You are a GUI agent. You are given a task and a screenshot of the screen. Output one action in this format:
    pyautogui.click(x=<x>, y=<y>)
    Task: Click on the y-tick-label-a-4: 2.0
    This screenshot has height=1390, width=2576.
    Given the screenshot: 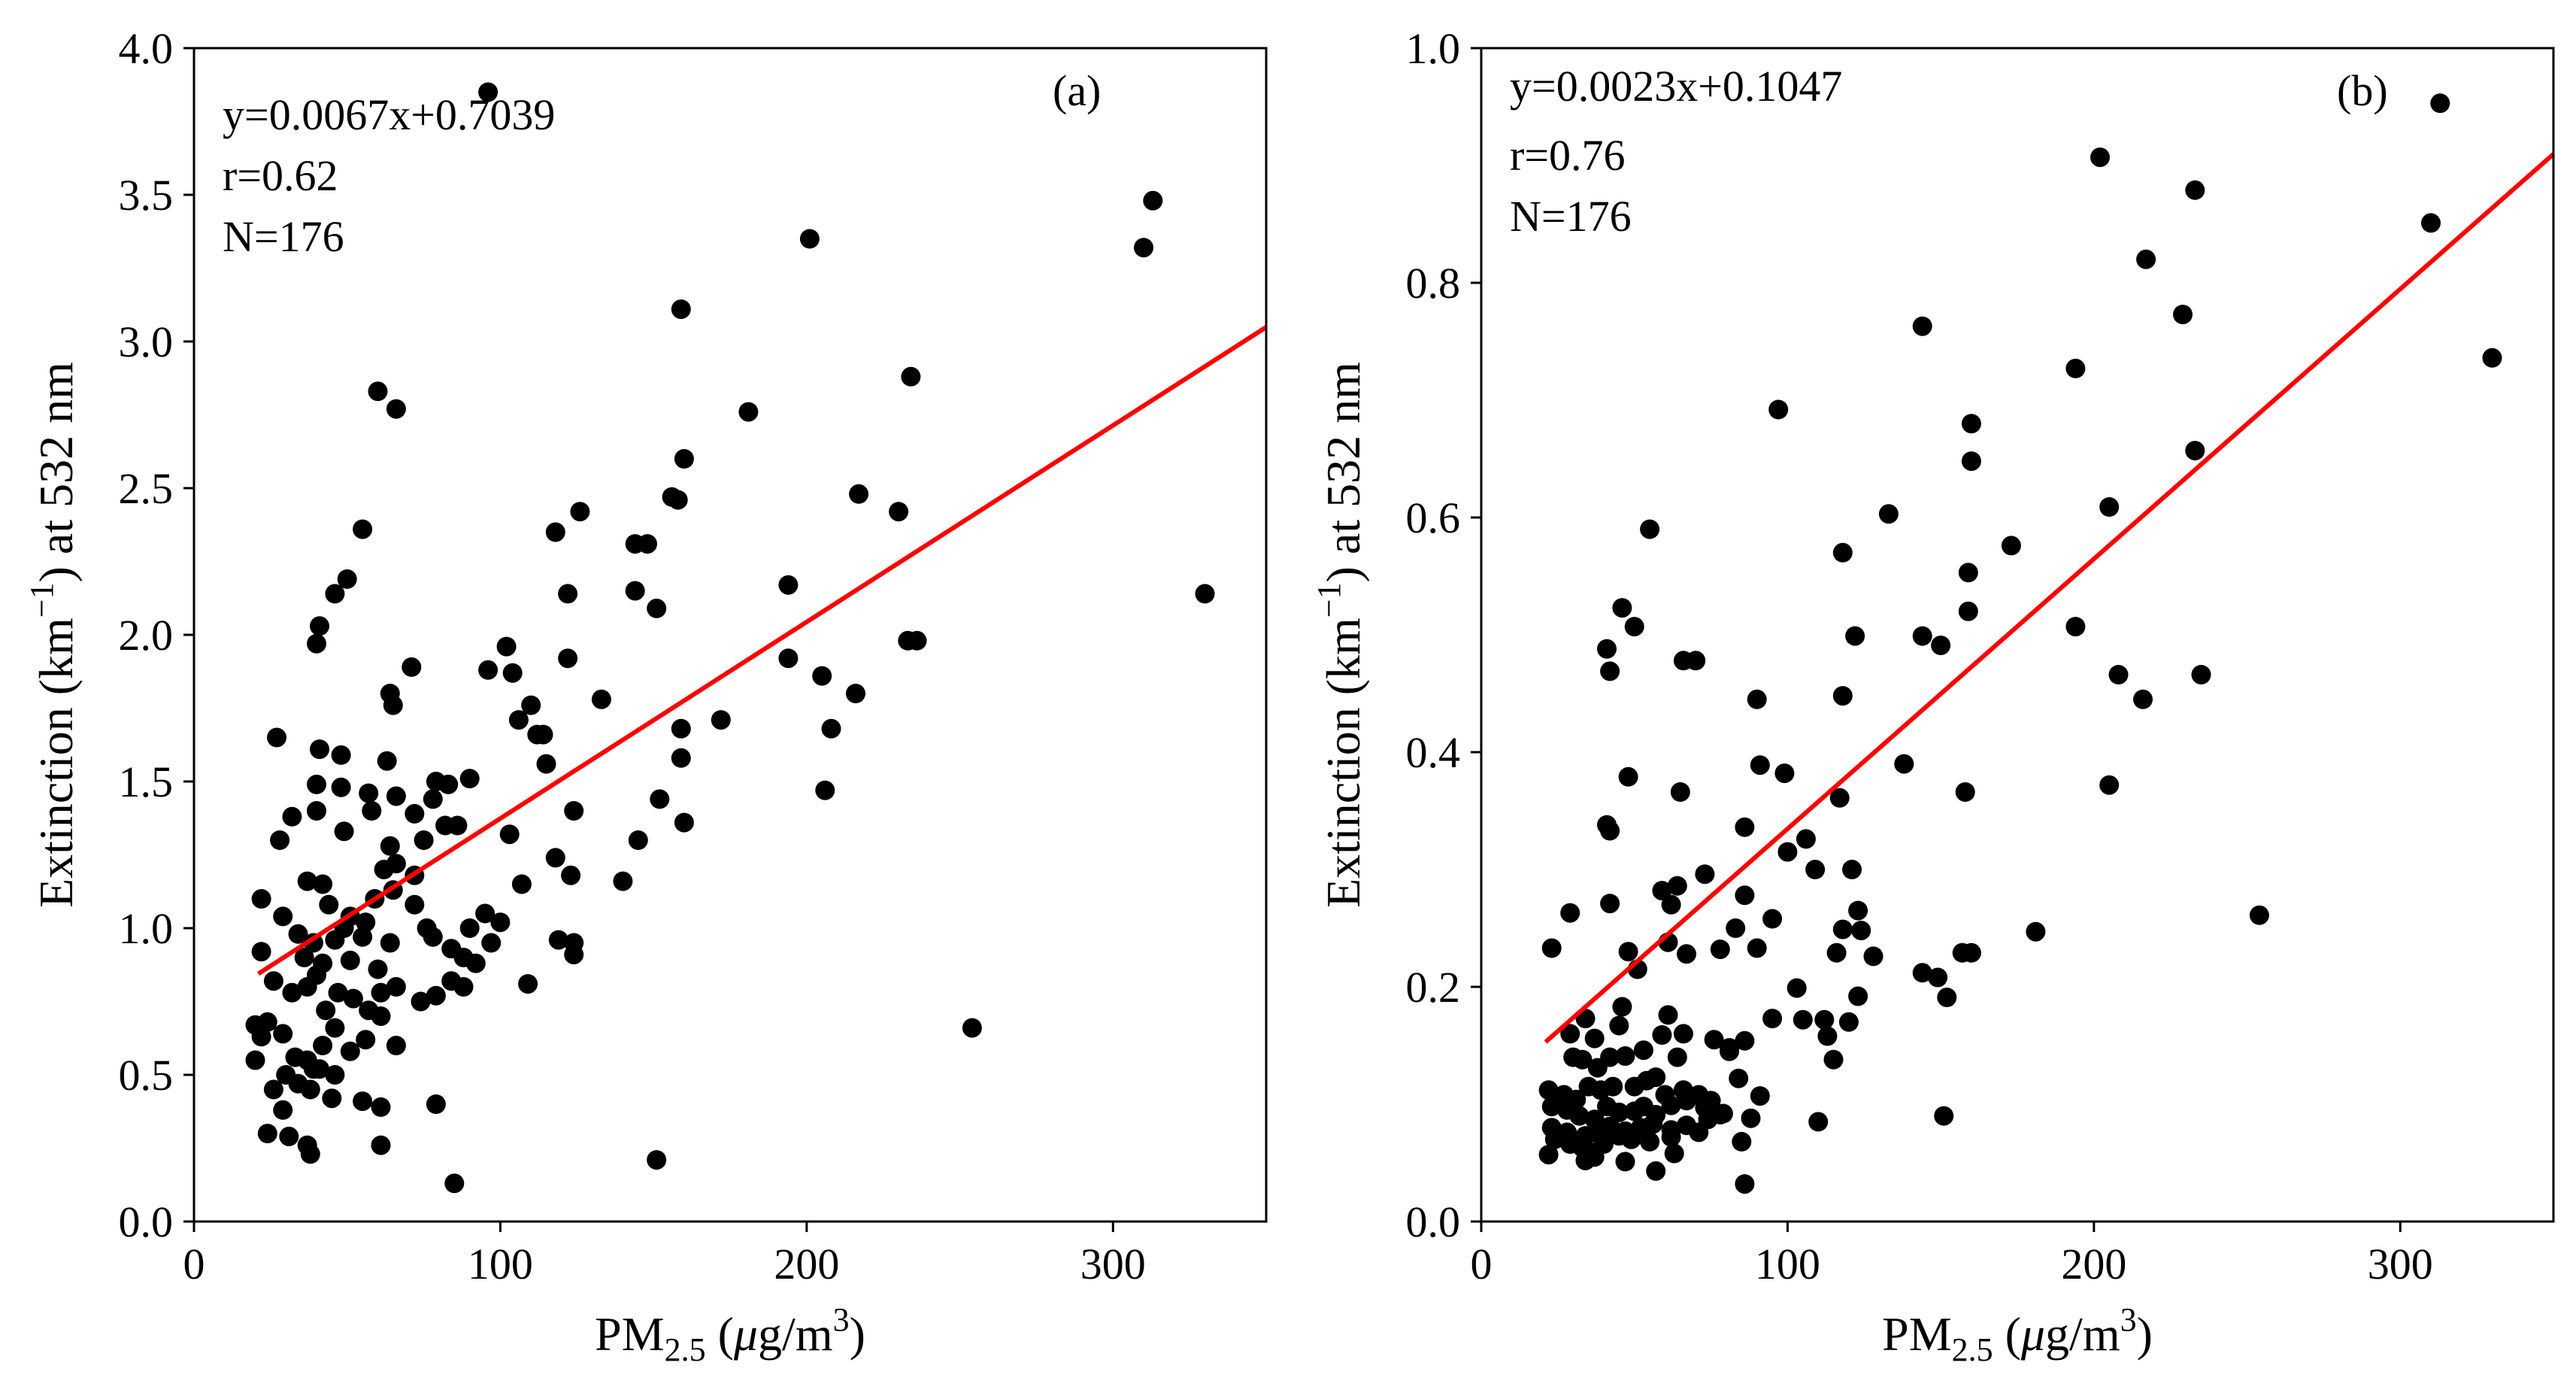 What is the action you would take?
    pyautogui.click(x=146, y=635)
    